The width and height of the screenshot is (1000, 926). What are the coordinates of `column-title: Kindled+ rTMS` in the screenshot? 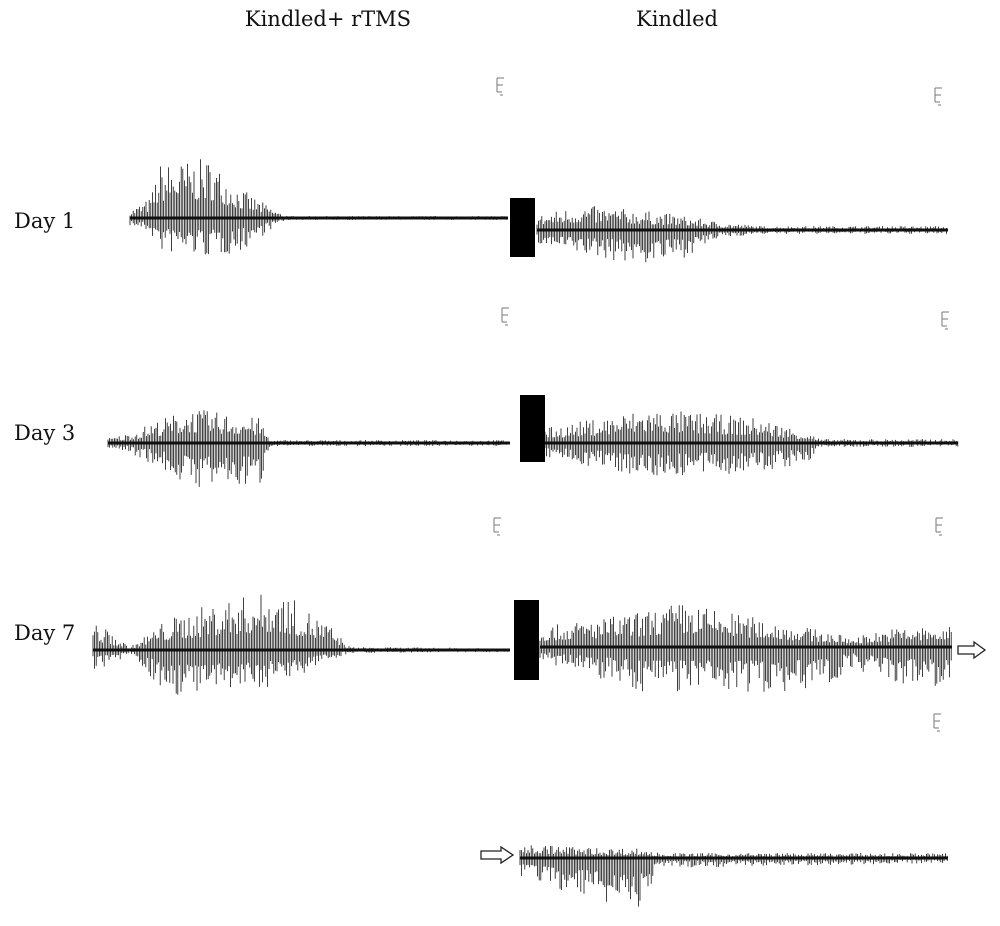 It's located at (328, 19).